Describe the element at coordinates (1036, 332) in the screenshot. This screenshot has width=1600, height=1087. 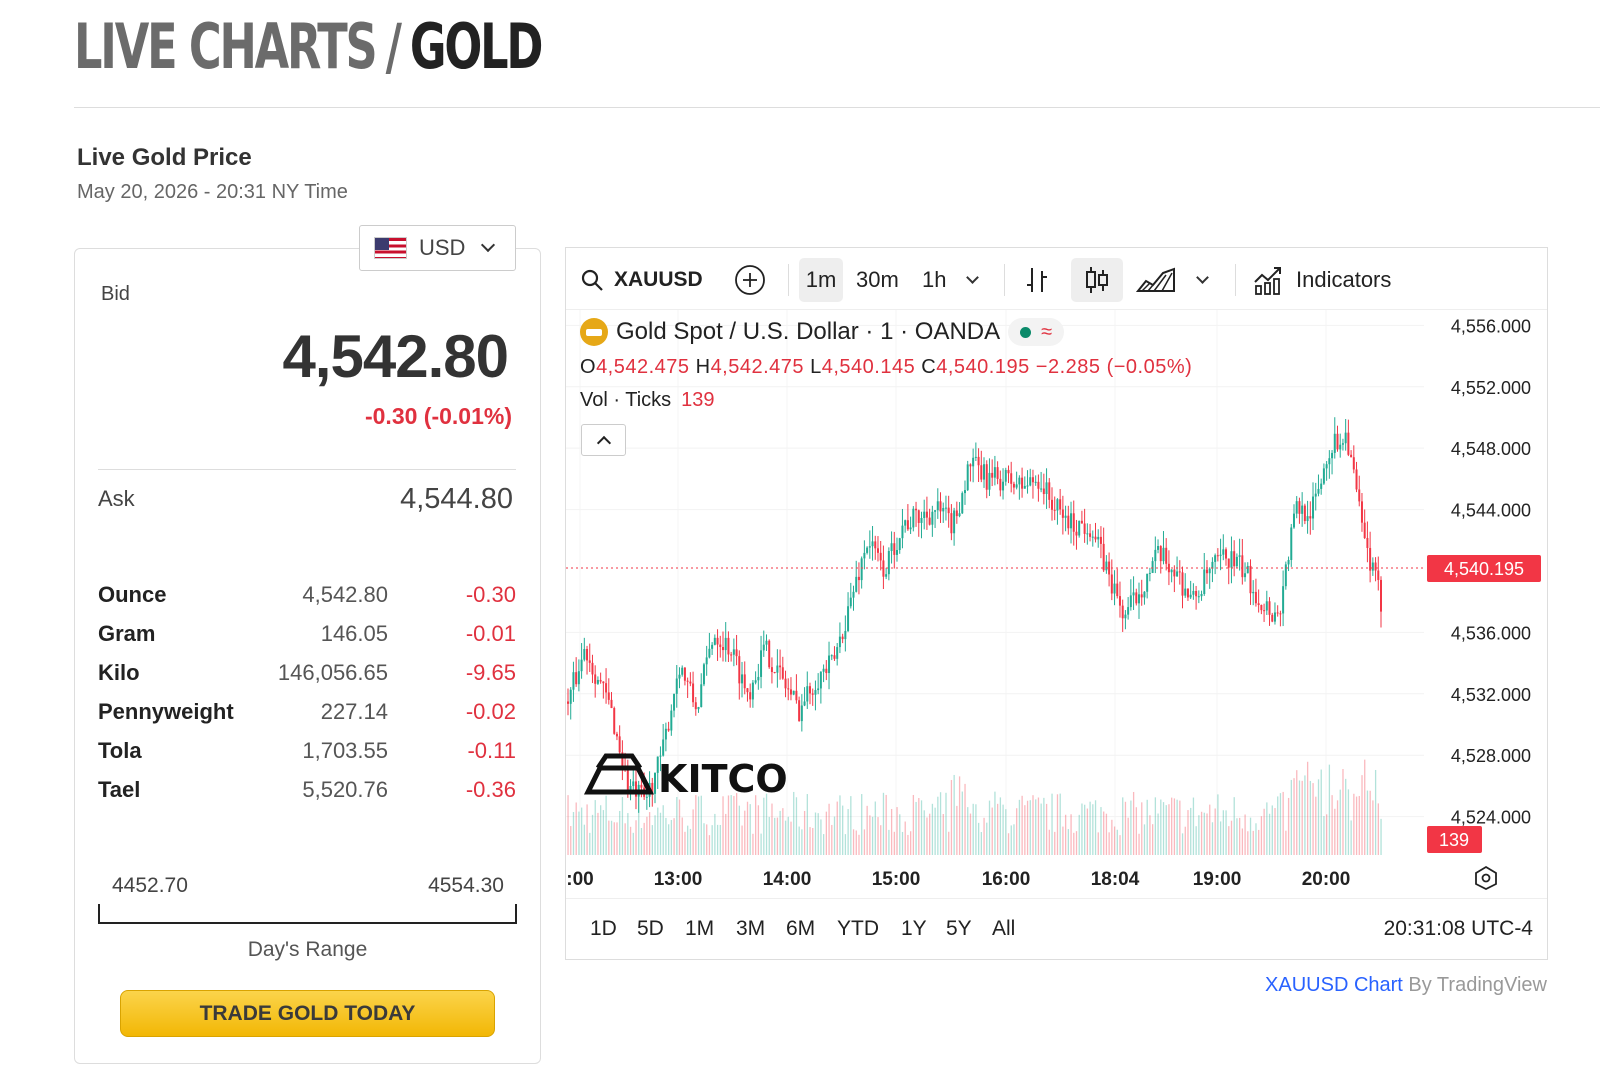
I see `market-status-pill: ≈` at that location.